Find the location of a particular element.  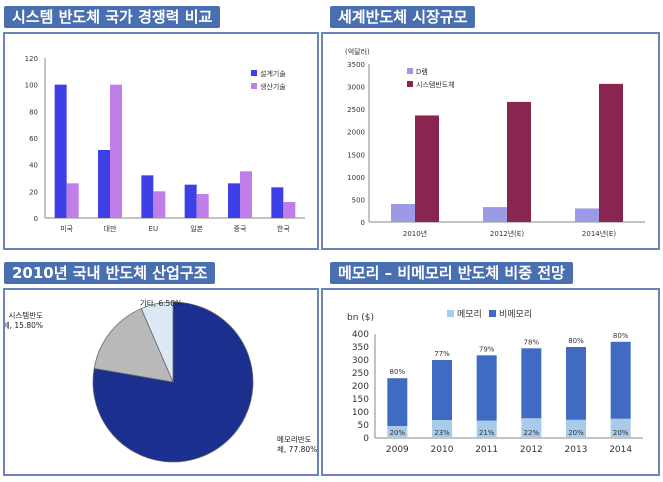

legend-label: 시스템반도체 is located at coordinates (435, 84).